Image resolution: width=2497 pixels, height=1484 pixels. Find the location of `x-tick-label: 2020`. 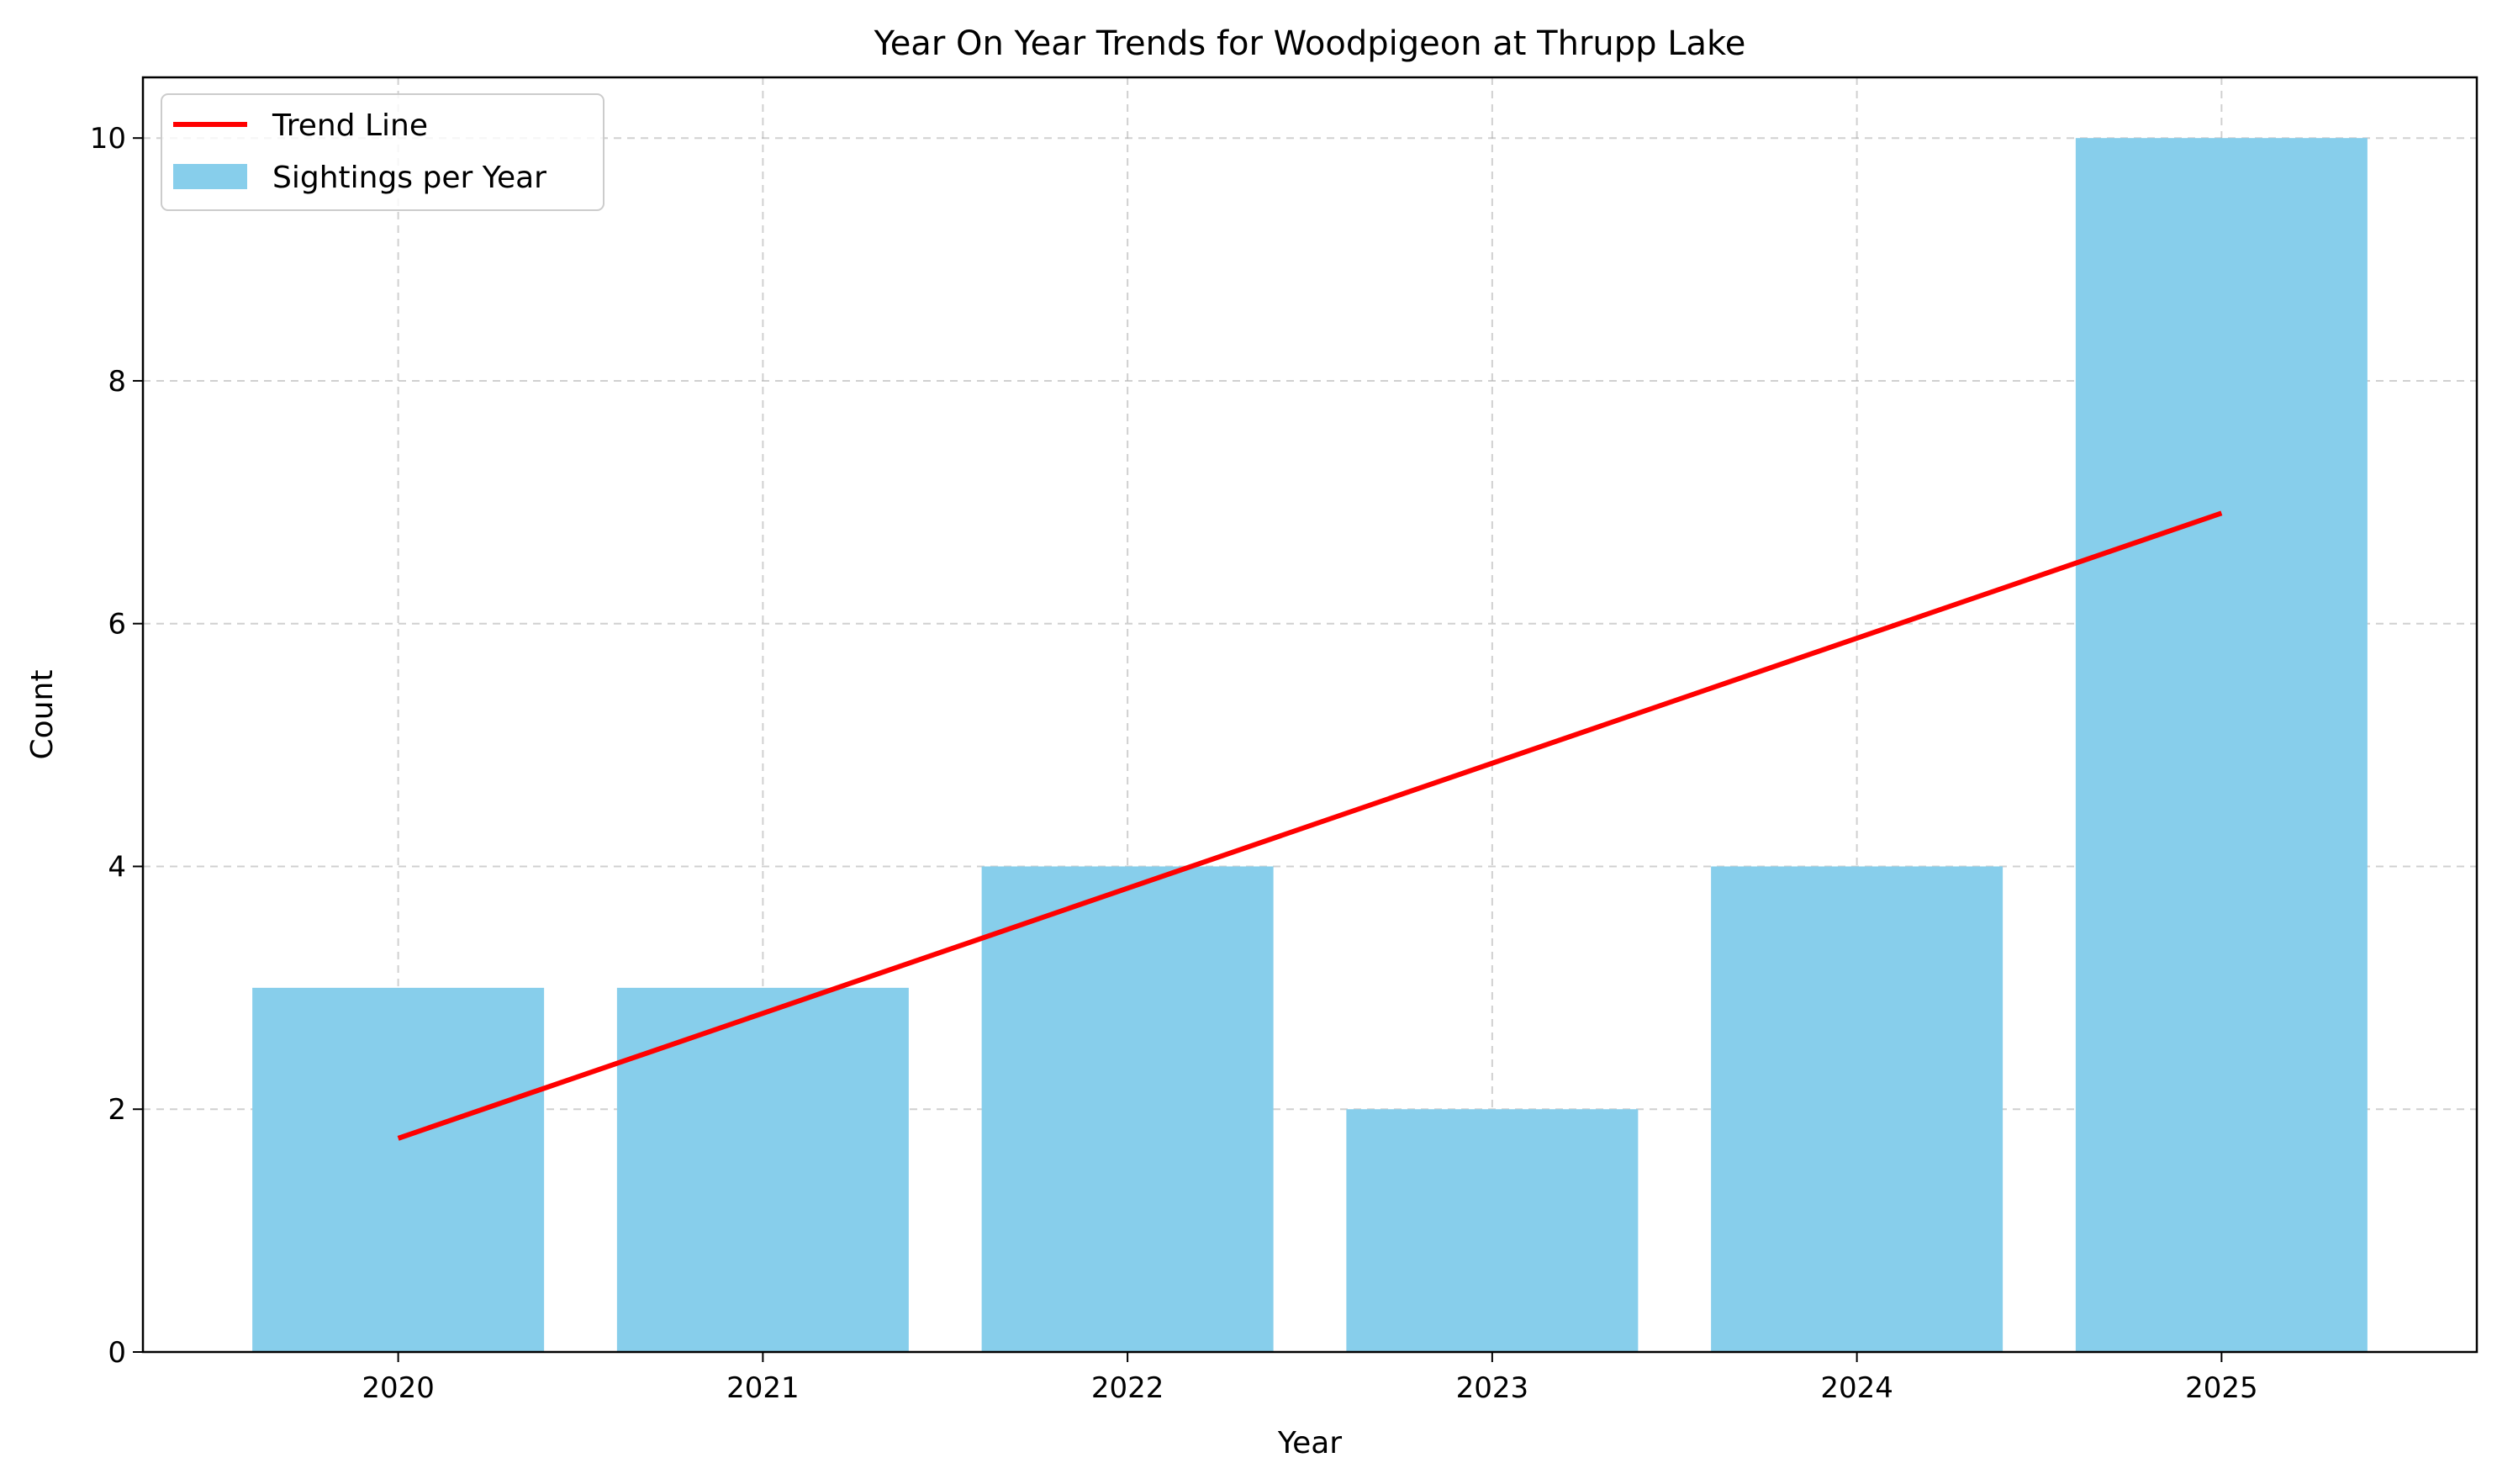

x-tick-label: 2020 is located at coordinates (398, 1388).